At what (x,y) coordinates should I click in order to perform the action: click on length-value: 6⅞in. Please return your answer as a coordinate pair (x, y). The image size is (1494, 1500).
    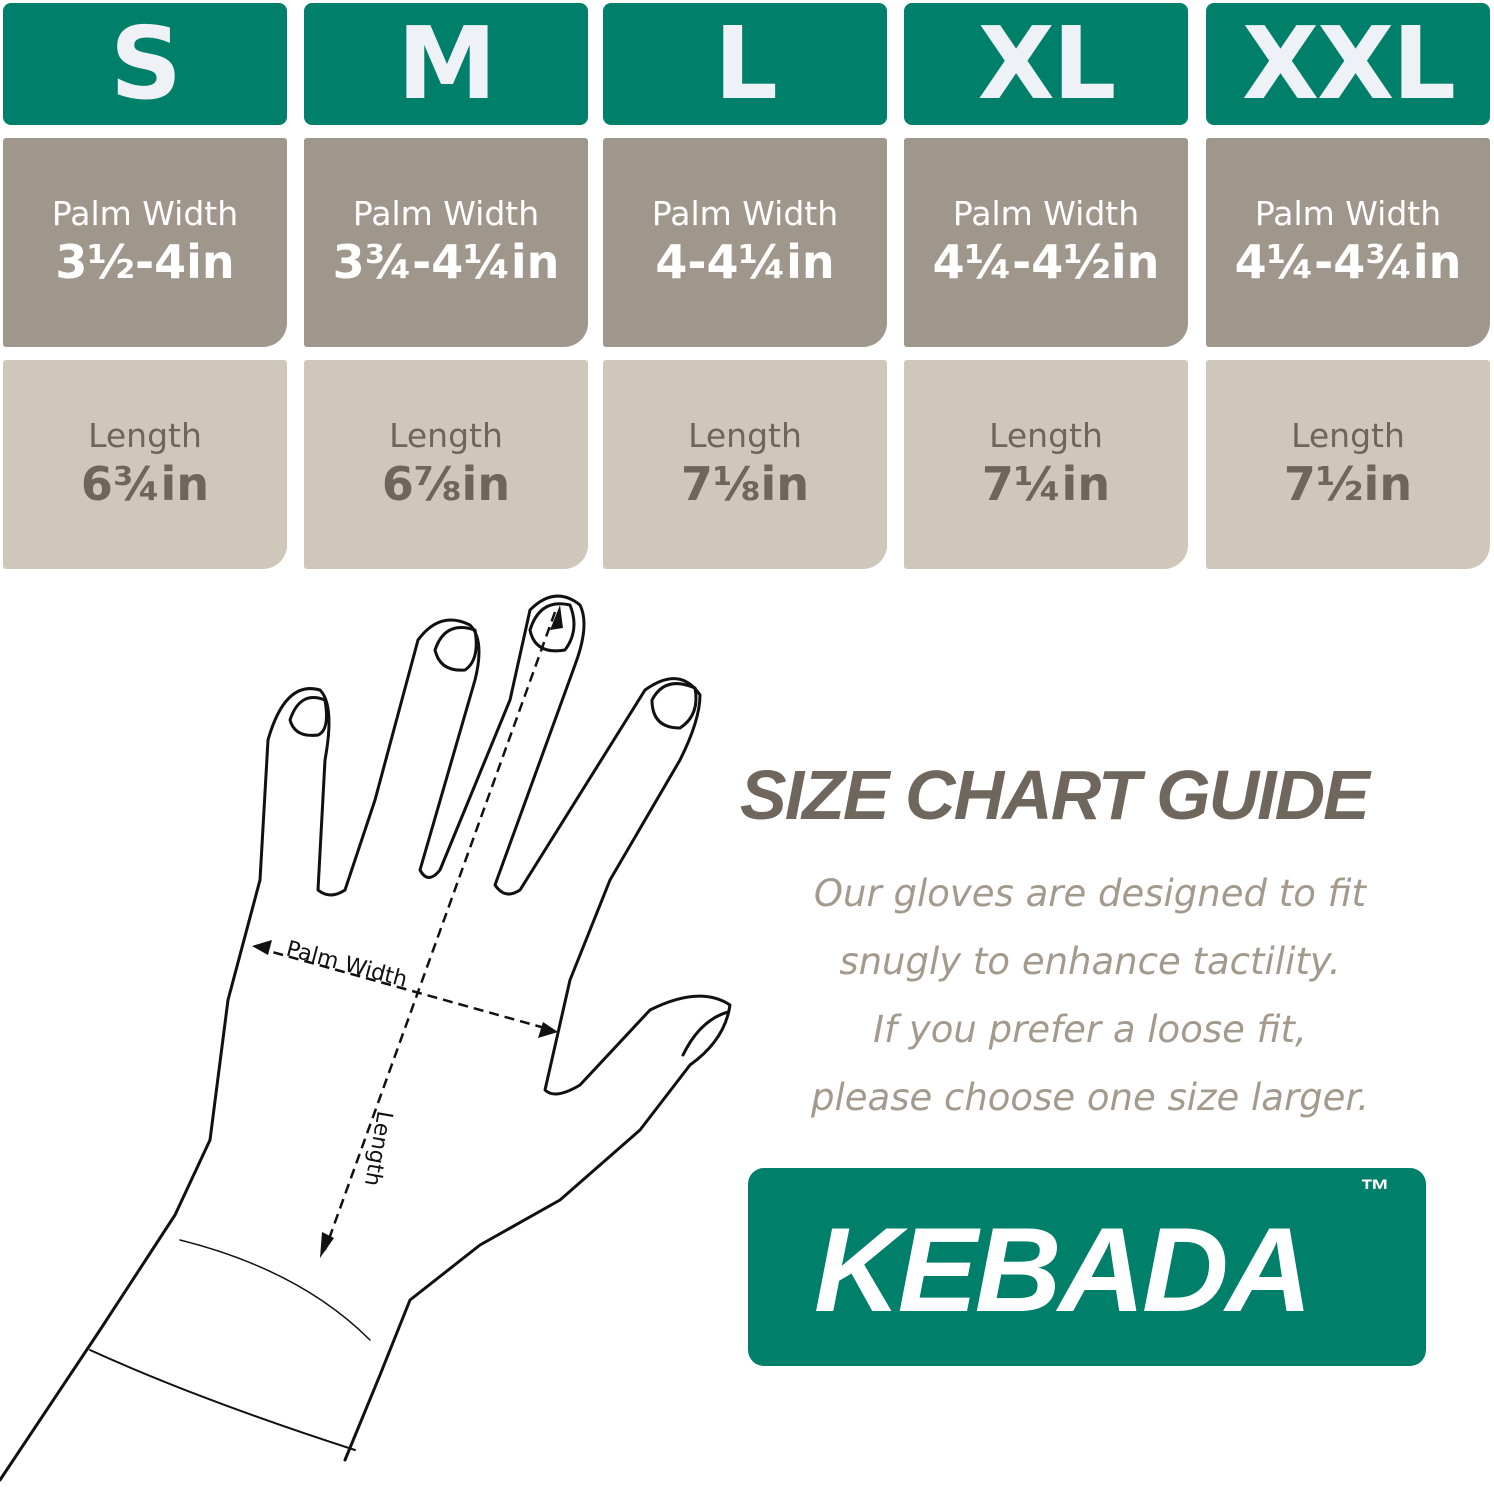
    Looking at the image, I should click on (446, 484).